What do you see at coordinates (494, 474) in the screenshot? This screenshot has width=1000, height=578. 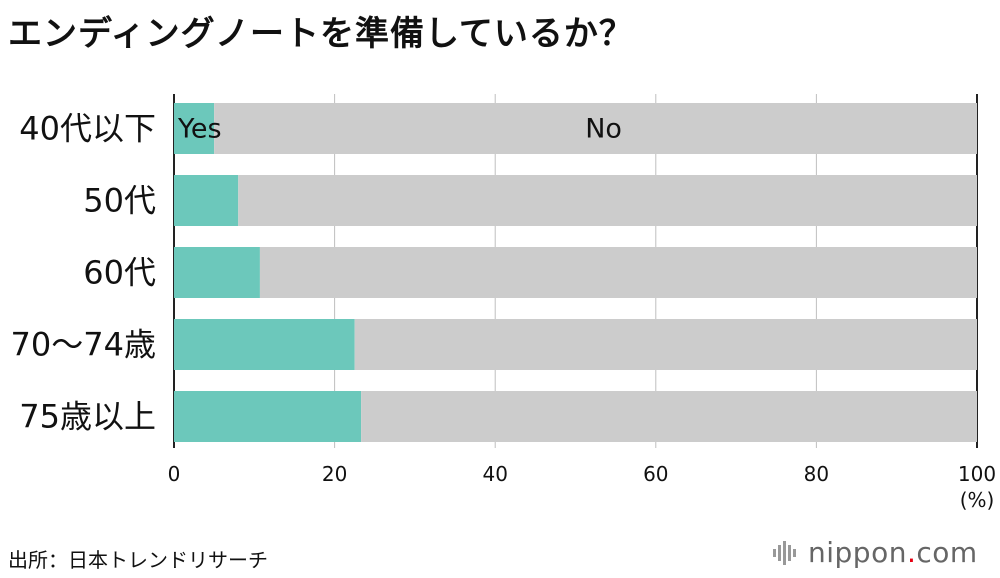 I see `tick-label-40: 40` at bounding box center [494, 474].